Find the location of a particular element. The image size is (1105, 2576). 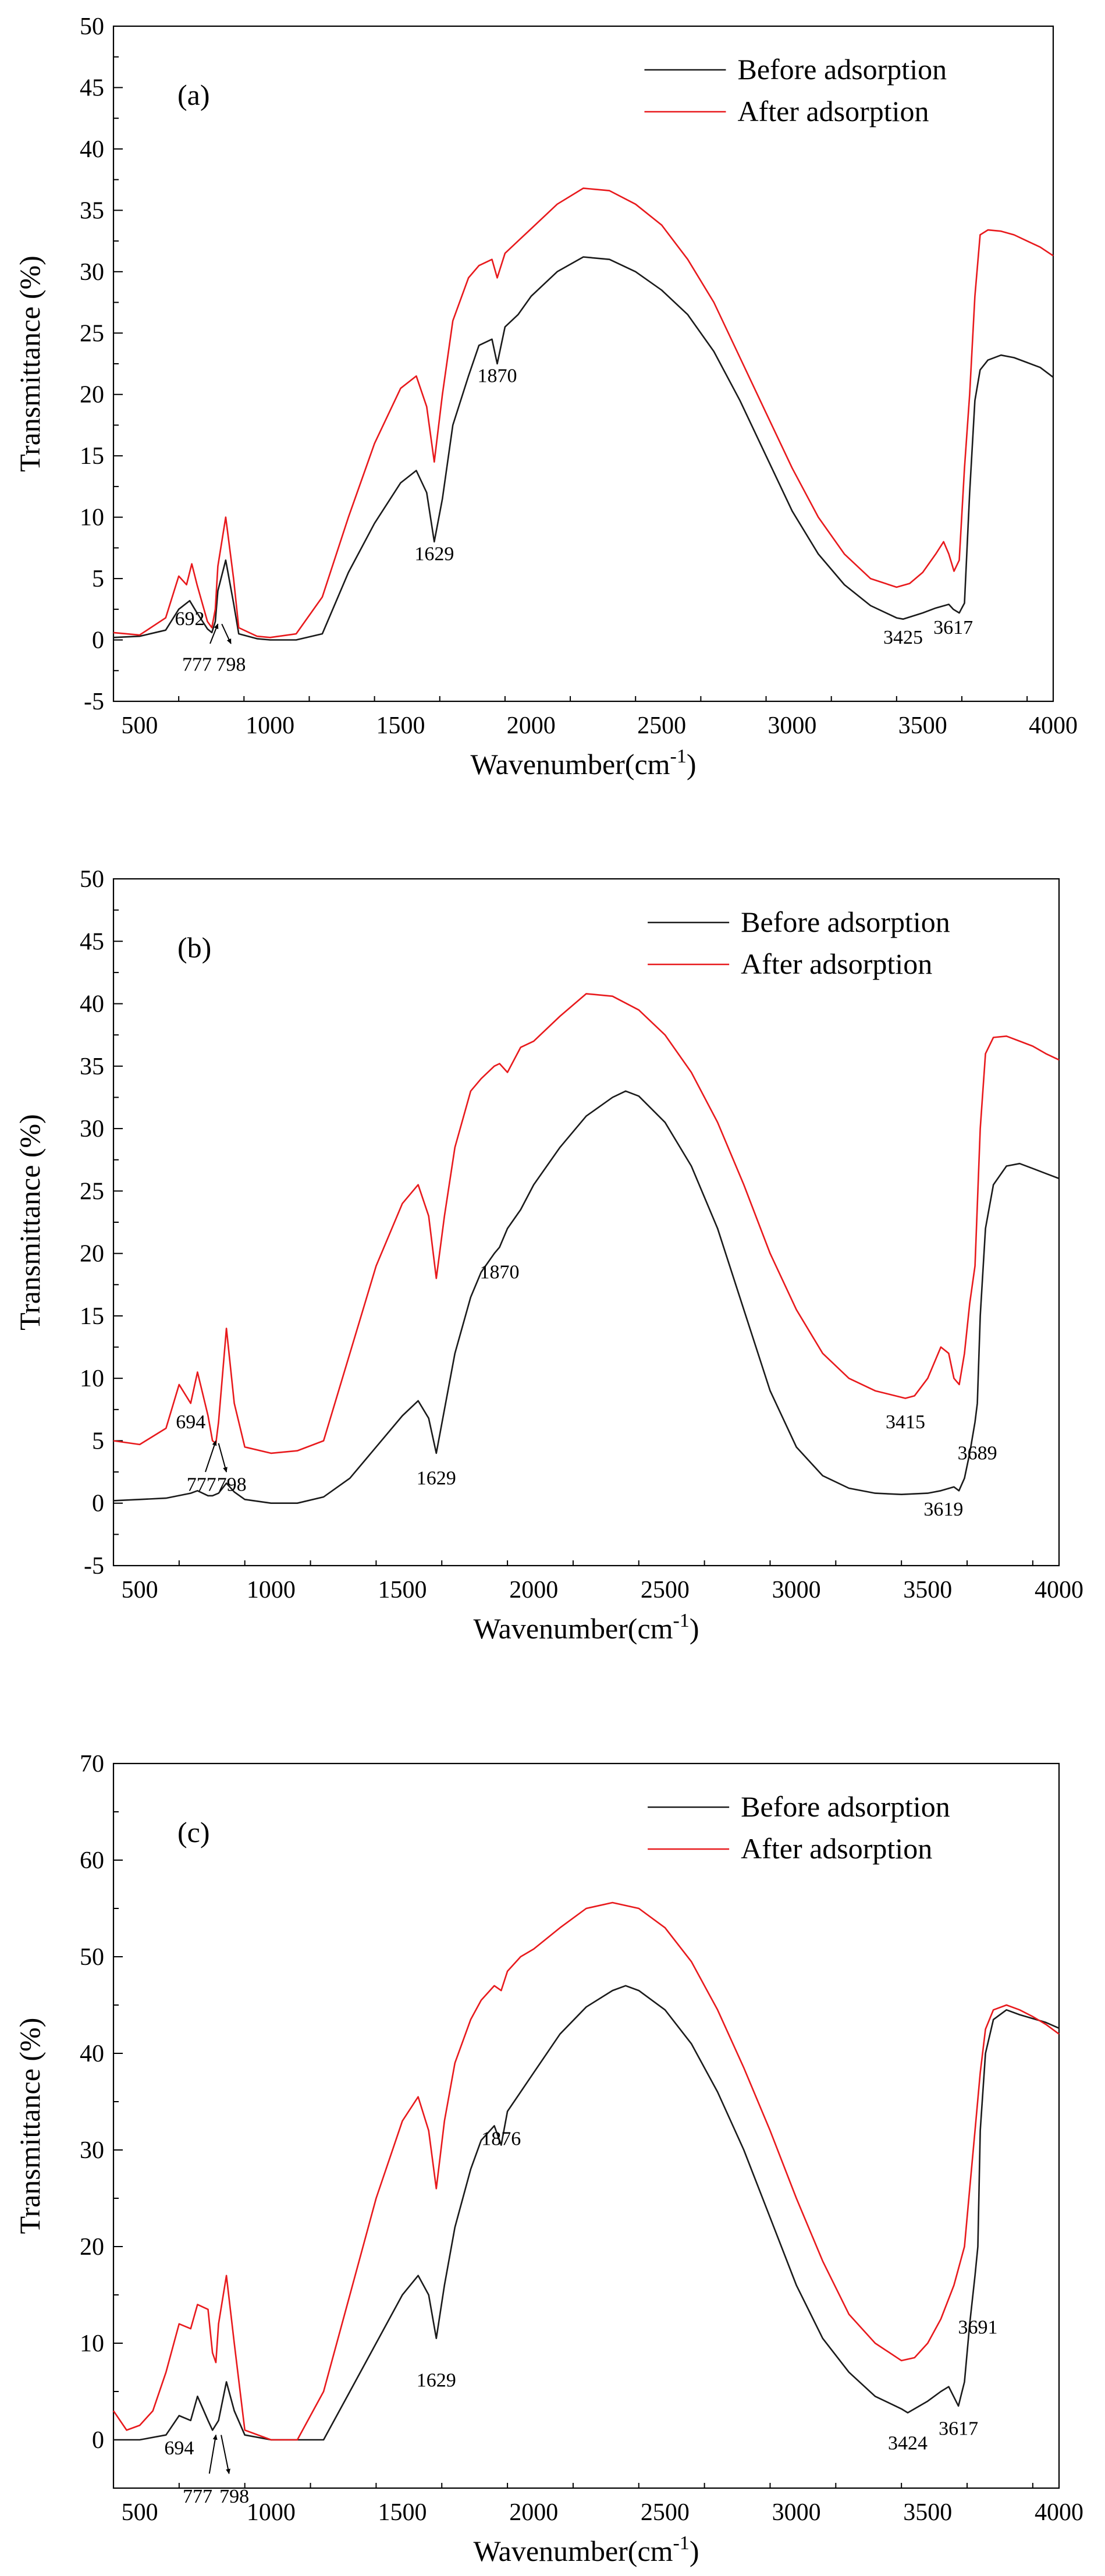

chart-0-peak-label: 692 is located at coordinates (189, 619).